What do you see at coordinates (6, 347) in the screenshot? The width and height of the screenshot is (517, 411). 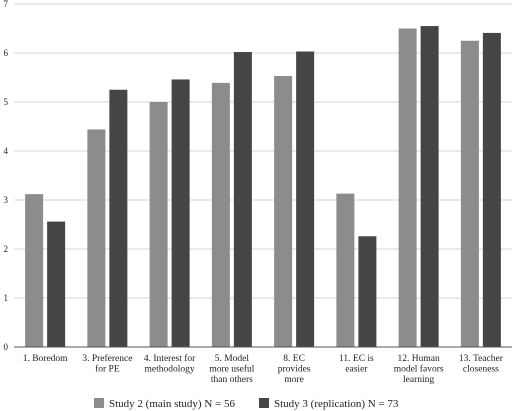 I see `y-tick-label: 0` at bounding box center [6, 347].